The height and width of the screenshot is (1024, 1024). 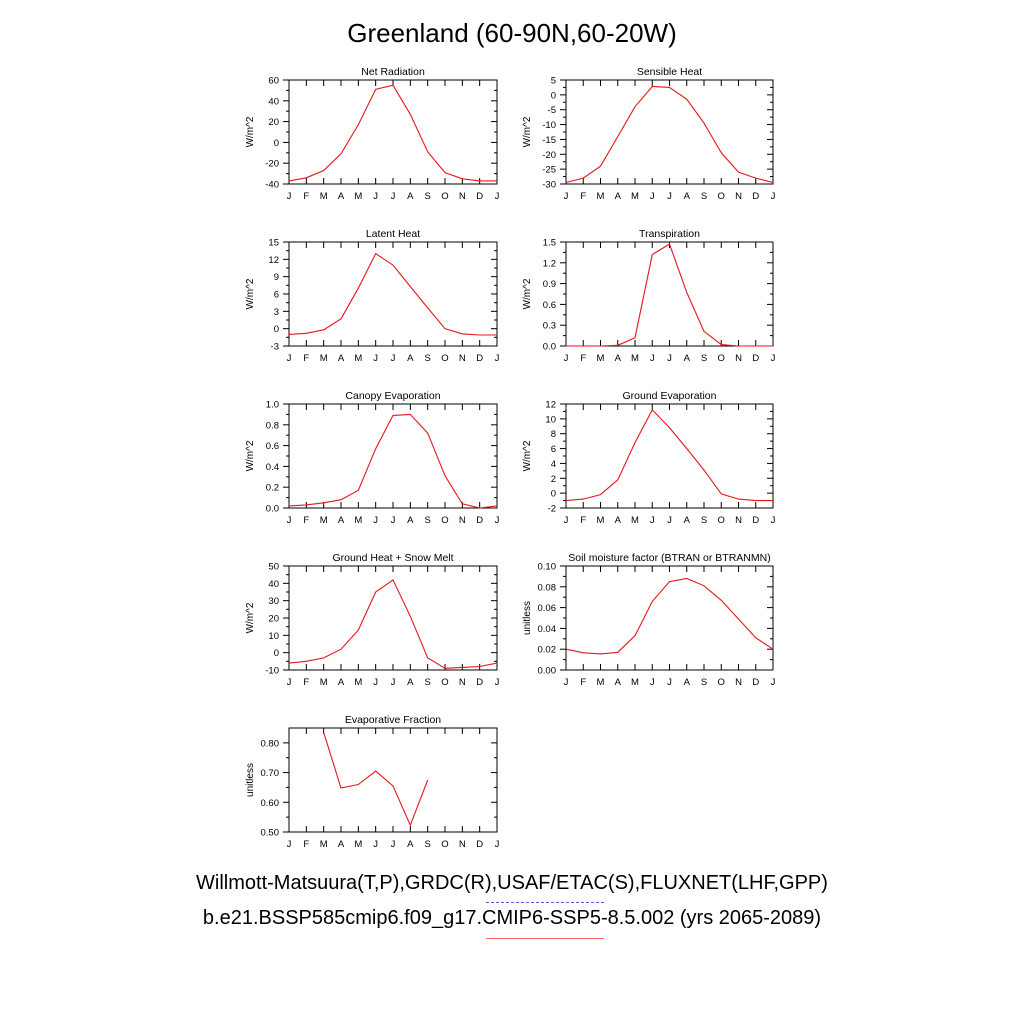 I want to click on case-legend-line, so click(x=545, y=938).